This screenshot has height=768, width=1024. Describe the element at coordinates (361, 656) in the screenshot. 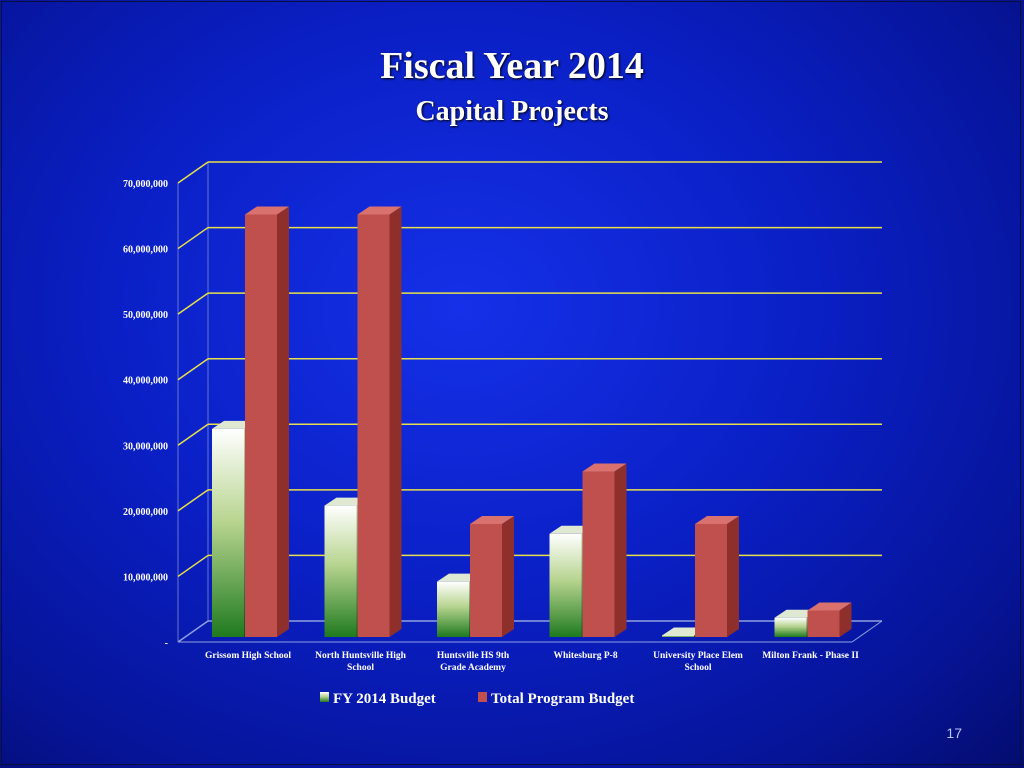

I see `category-label: North Huntsville High` at that location.